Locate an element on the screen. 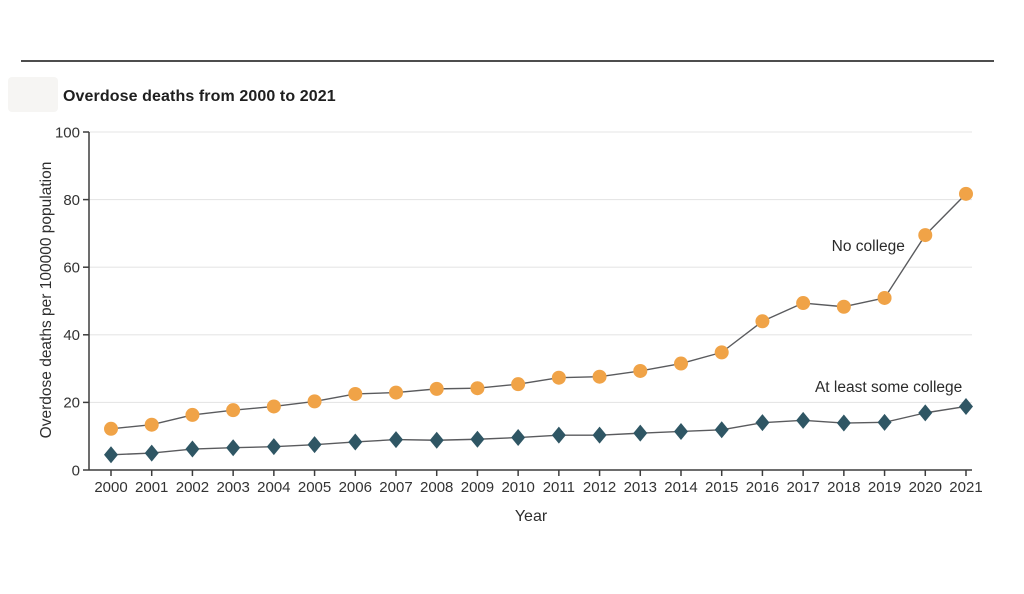  x-tick-label: 2003 is located at coordinates (232, 487).